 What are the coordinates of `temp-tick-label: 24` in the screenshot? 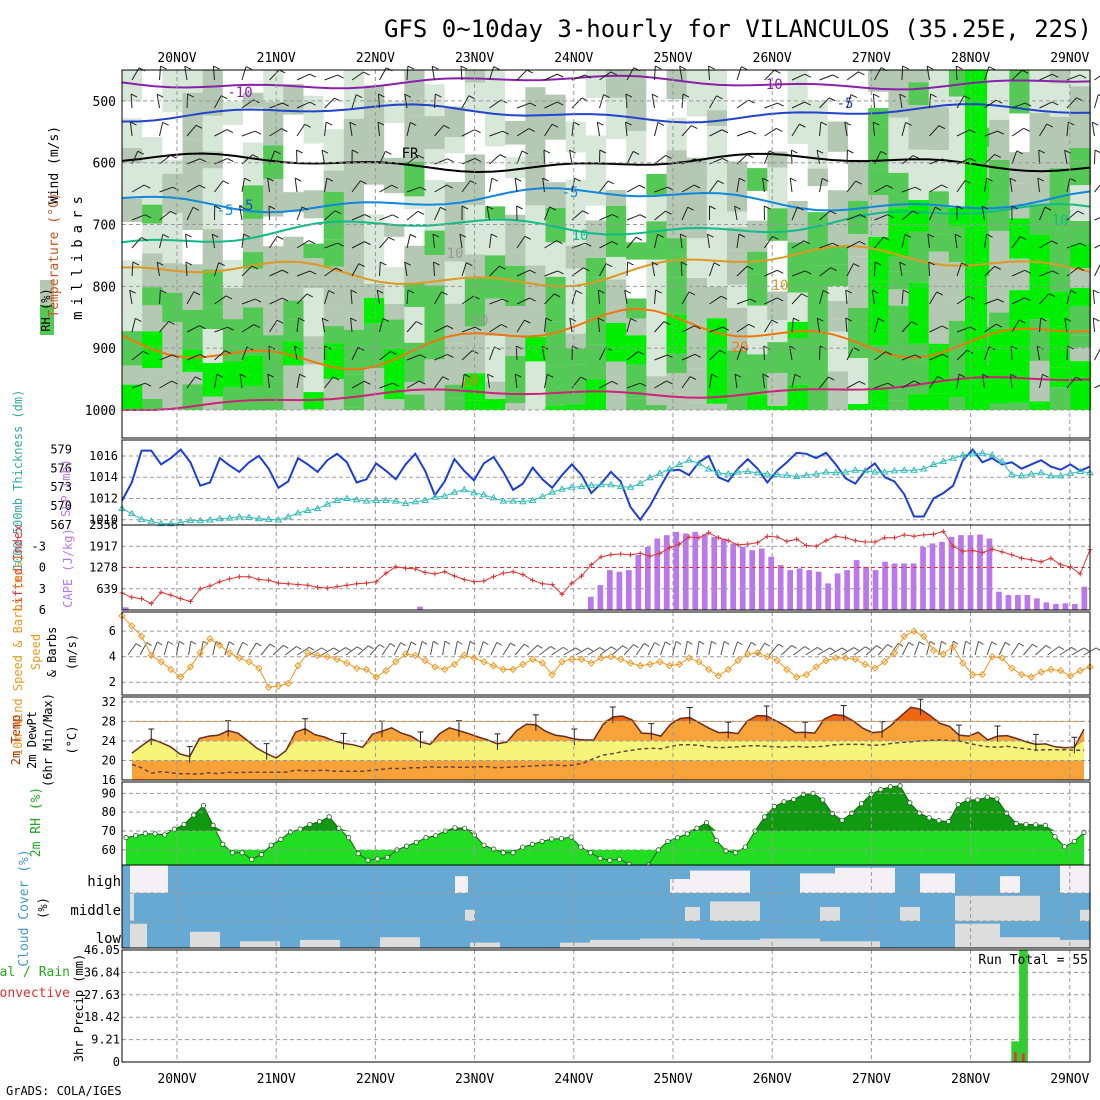 It's located at (109, 741).